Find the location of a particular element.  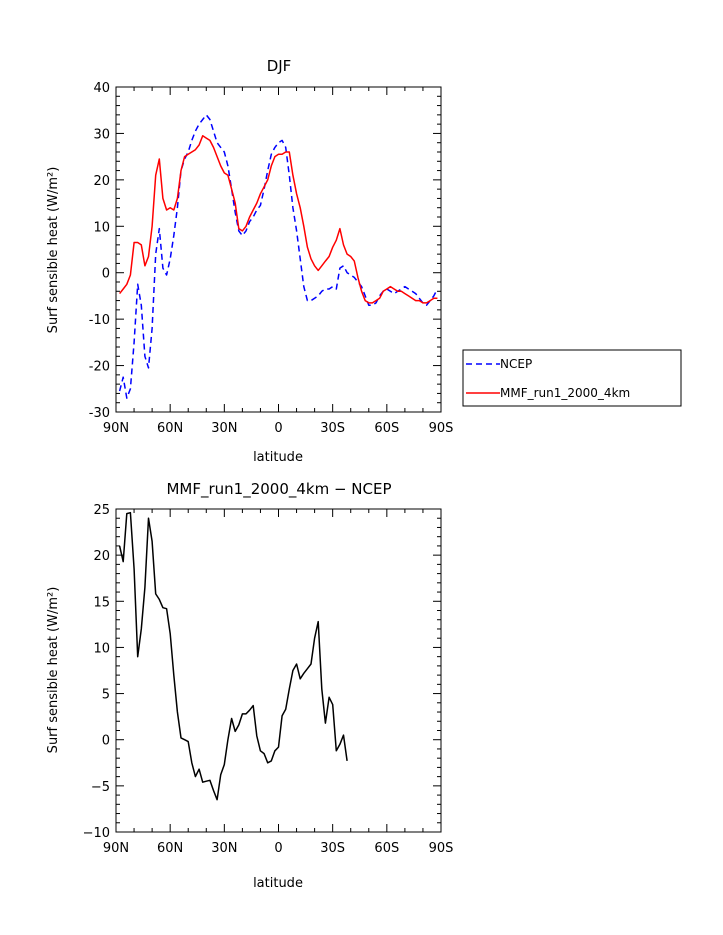

panel1-ylabel: Surf sensible heat (W/m²) is located at coordinates (53, 250).